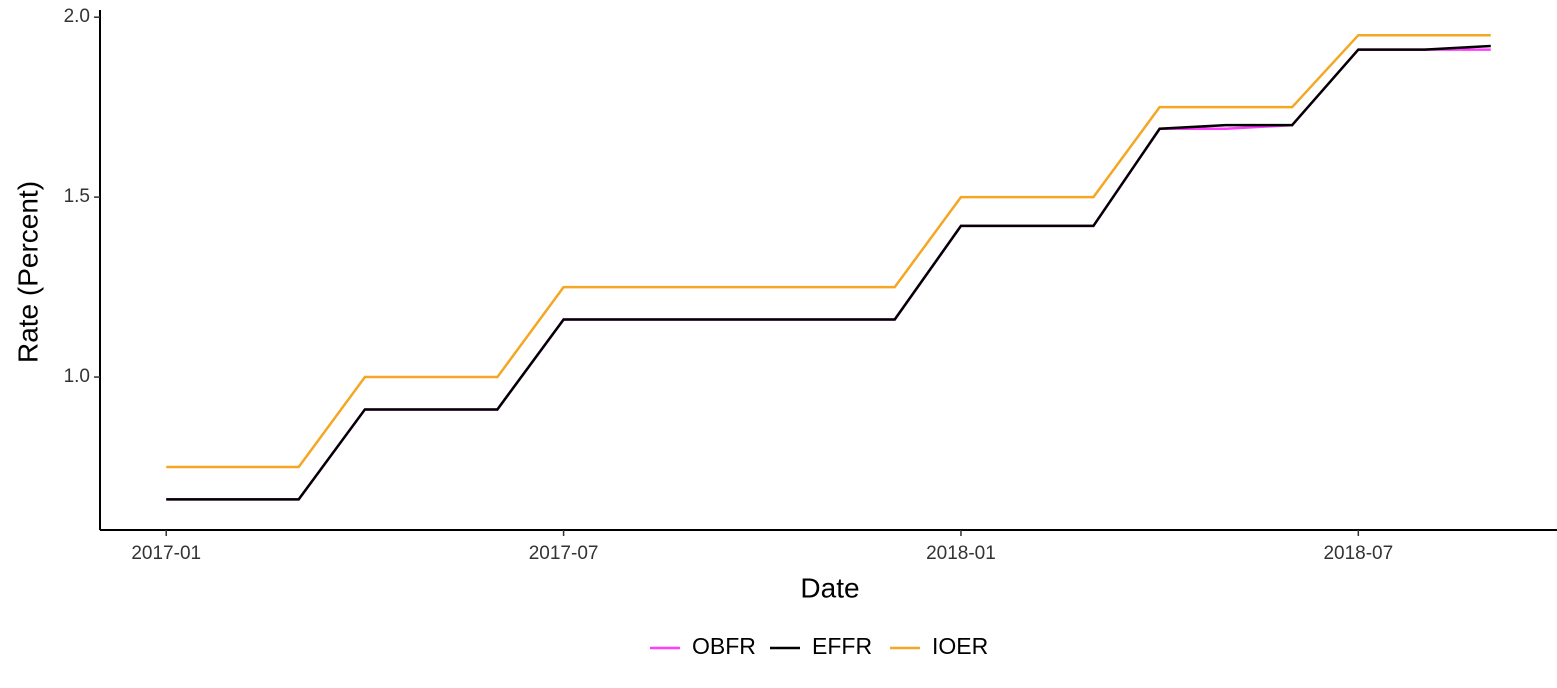 This screenshot has height=688, width=1557. I want to click on legend-label: OBFR, so click(724, 646).